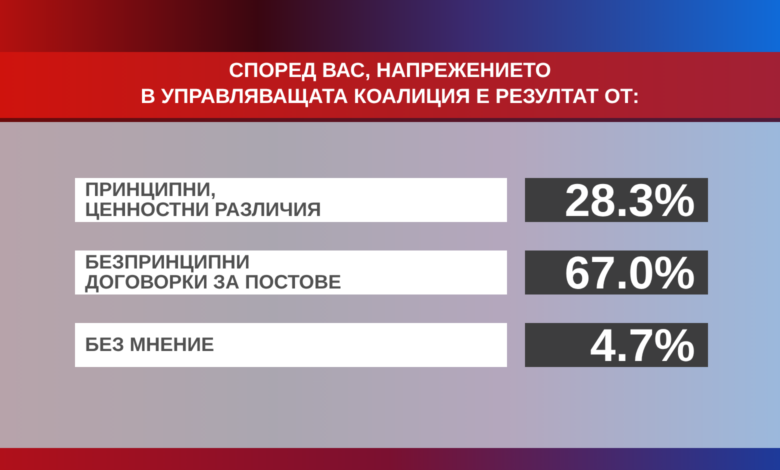 Image resolution: width=780 pixels, height=470 pixels. Describe the element at coordinates (390, 83) in the screenshot. I see `text: СПОРЕД ВАС, НАПРЕЖЕНИЕТО В УПРАВЛЯВАЩАТА КОАЛИЦИЯ Е РЕЗУЛТАТ ОТ:` at that location.